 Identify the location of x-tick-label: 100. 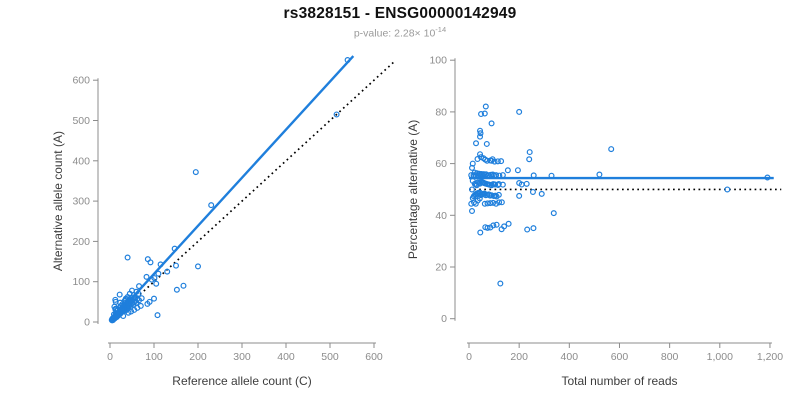
(154, 357).